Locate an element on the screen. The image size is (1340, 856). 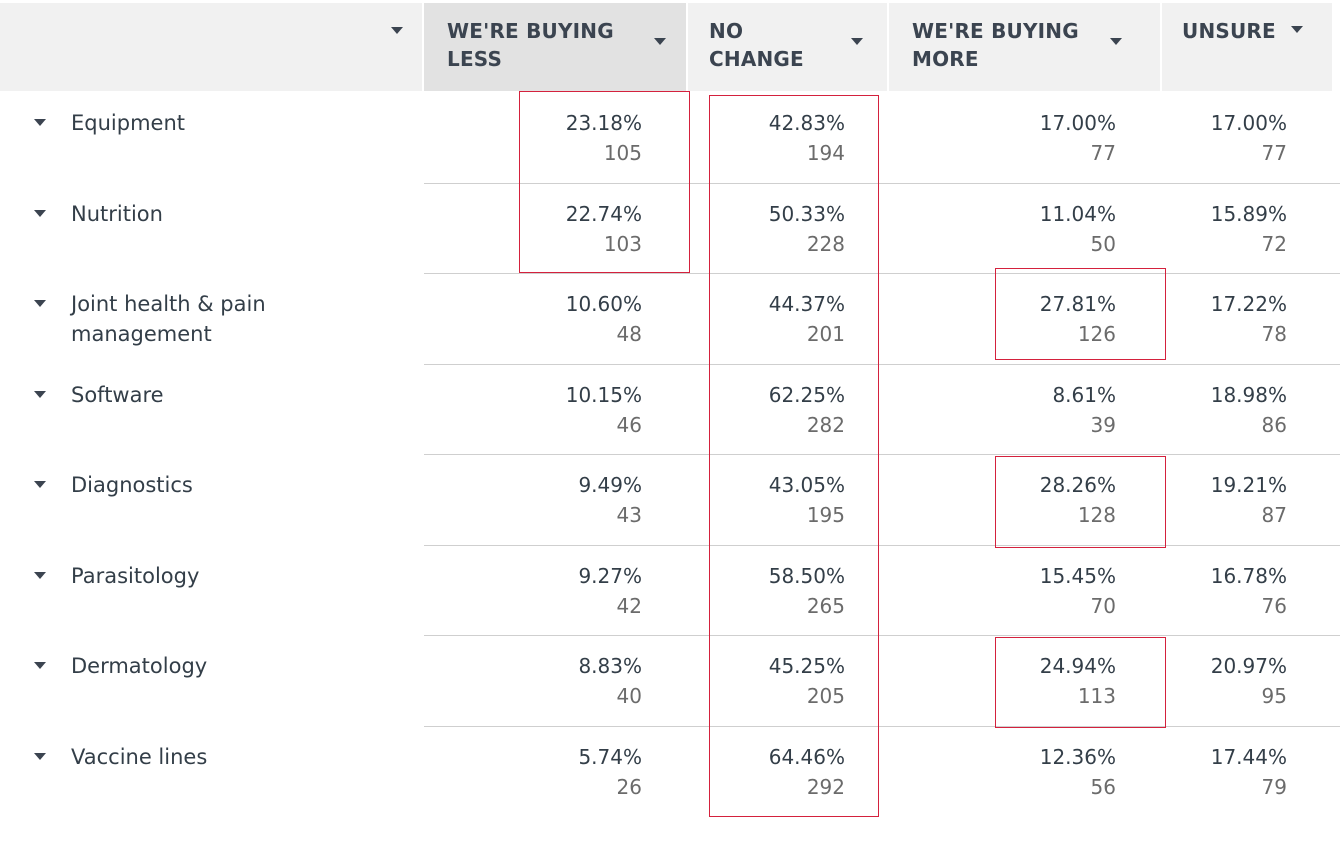
cell-count: 205 is located at coordinates (825, 696).